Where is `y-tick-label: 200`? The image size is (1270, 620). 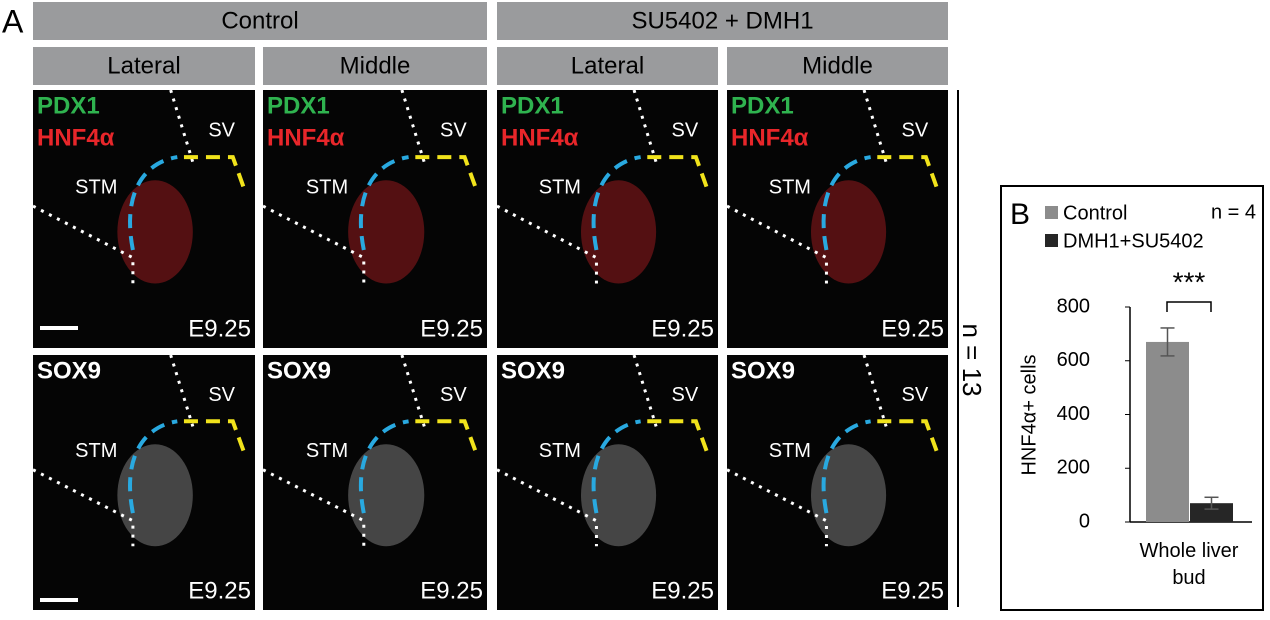 y-tick-label: 200 is located at coordinates (1073, 468).